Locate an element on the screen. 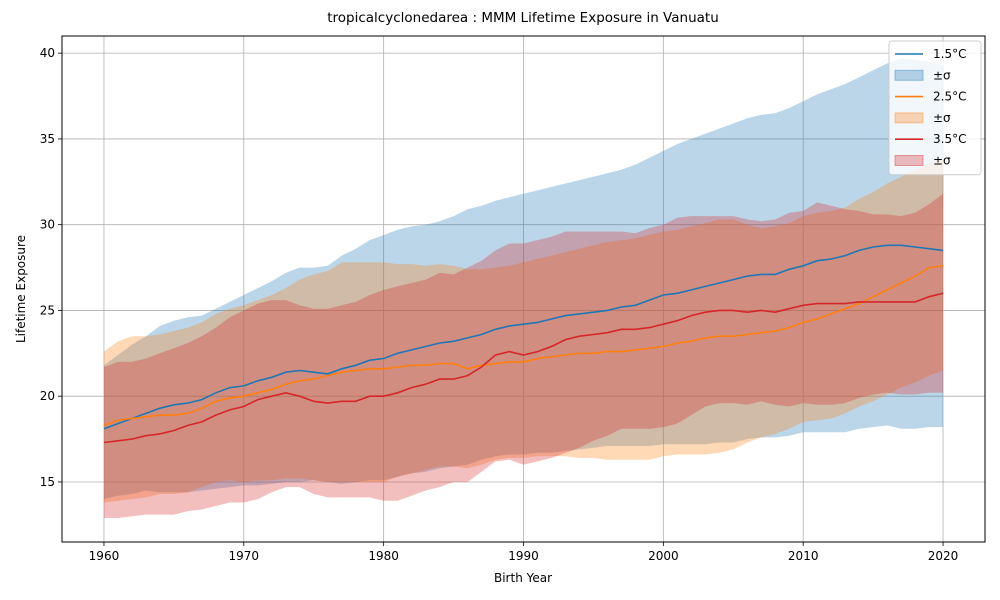 This screenshot has width=1000, height=600. x-tick-label: 2000 is located at coordinates (663, 556).